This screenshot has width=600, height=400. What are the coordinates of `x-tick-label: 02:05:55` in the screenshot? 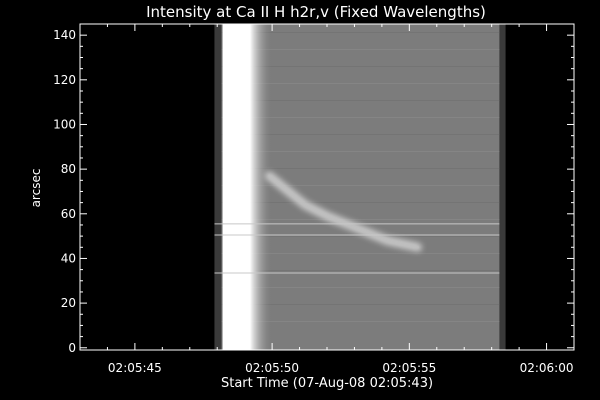 It's located at (409, 368).